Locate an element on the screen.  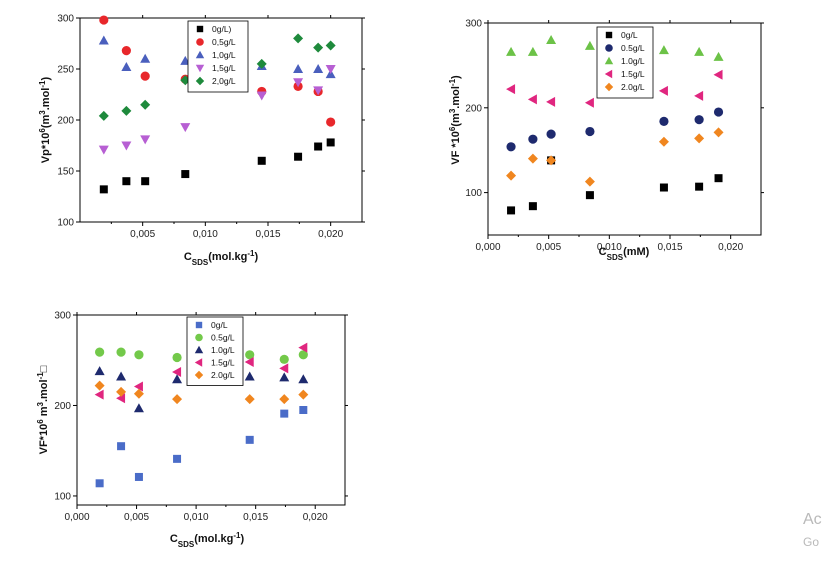
x-axis-label-part: (mM) is located at coordinates (636, 252).